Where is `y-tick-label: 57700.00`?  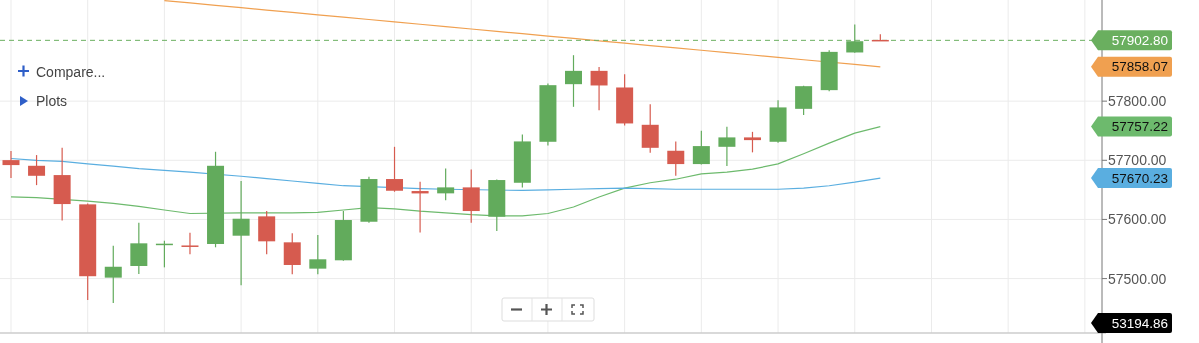 y-tick-label: 57700.00 is located at coordinates (1137, 160).